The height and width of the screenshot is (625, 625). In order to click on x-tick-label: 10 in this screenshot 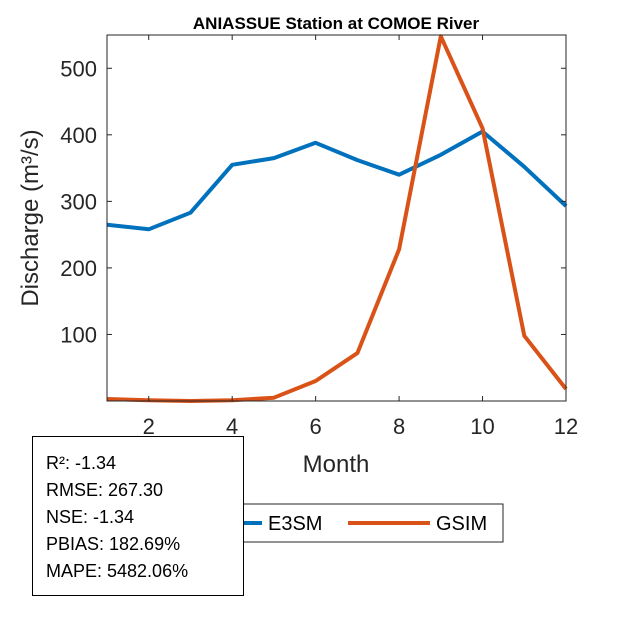, I will do `click(482, 426)`.